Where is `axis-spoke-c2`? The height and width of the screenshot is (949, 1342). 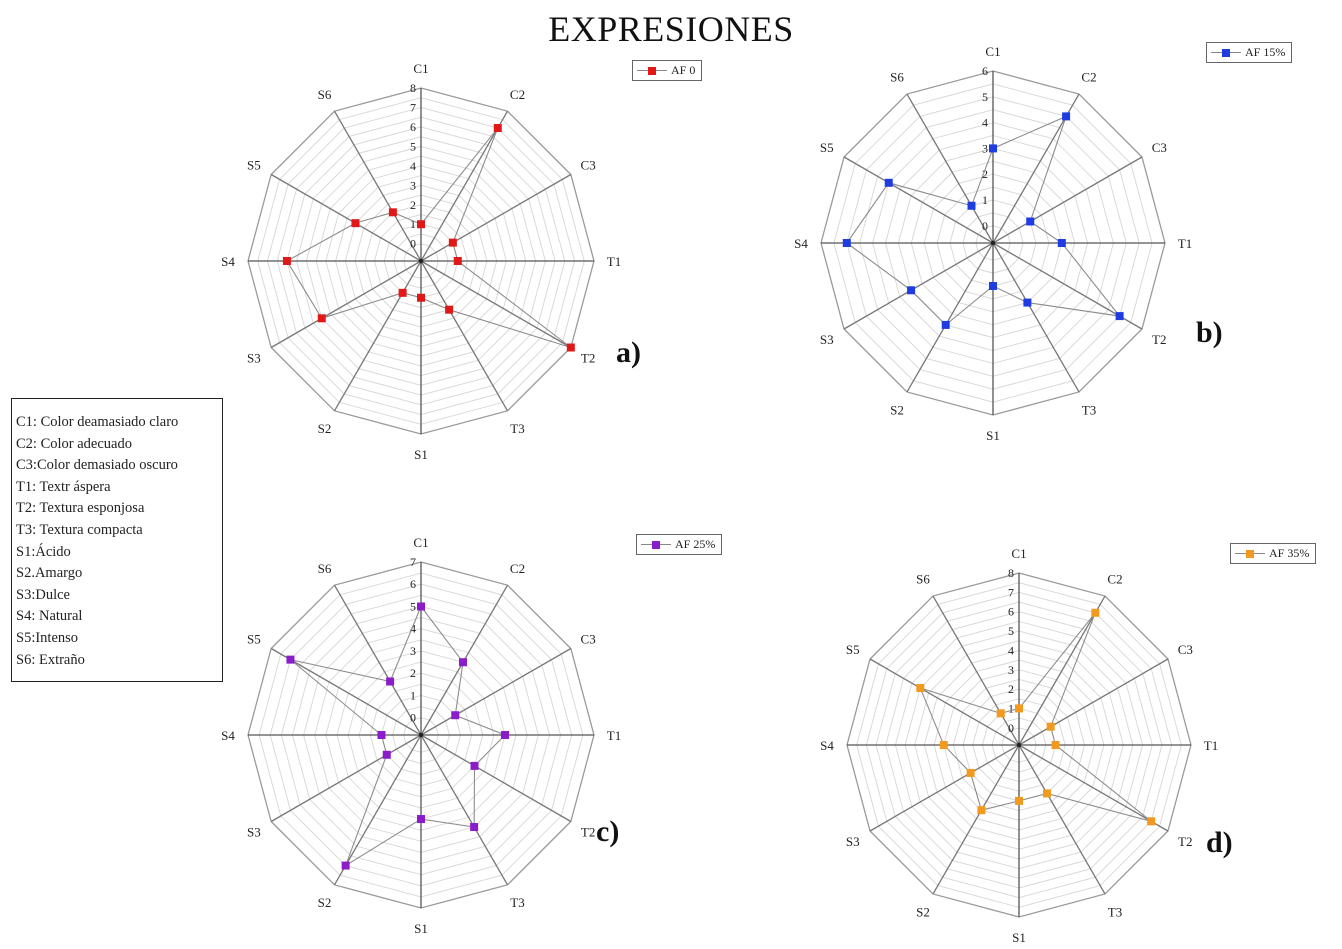 axis-spoke-c2 is located at coordinates (464, 186).